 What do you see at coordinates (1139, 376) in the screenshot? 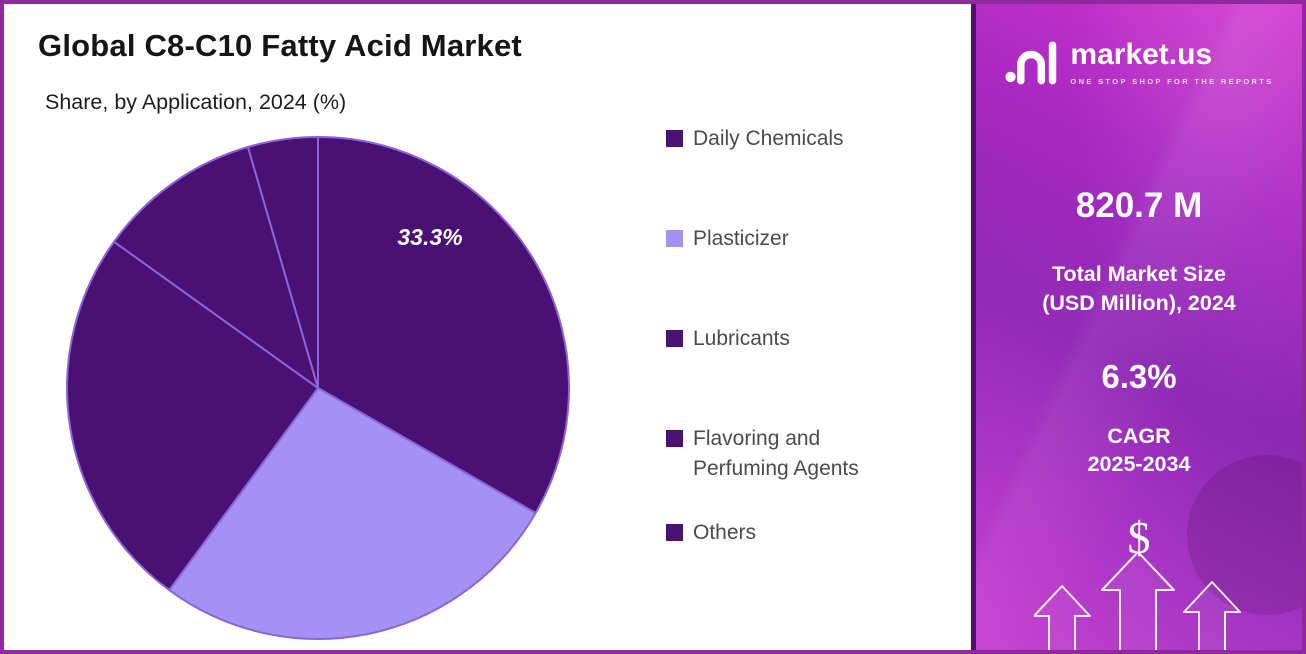
I see `cagr-value: 6.3%` at bounding box center [1139, 376].